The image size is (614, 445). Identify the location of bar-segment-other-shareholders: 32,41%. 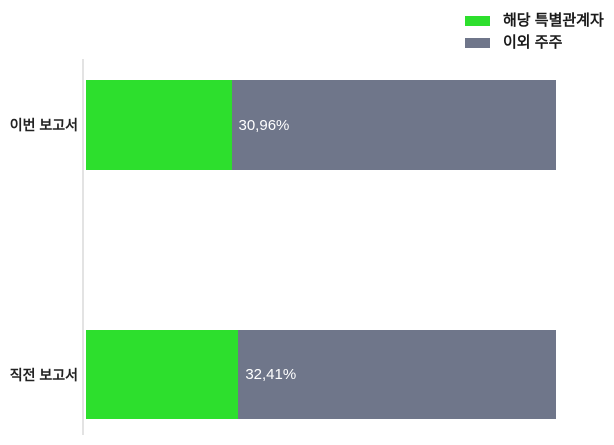
(397, 374).